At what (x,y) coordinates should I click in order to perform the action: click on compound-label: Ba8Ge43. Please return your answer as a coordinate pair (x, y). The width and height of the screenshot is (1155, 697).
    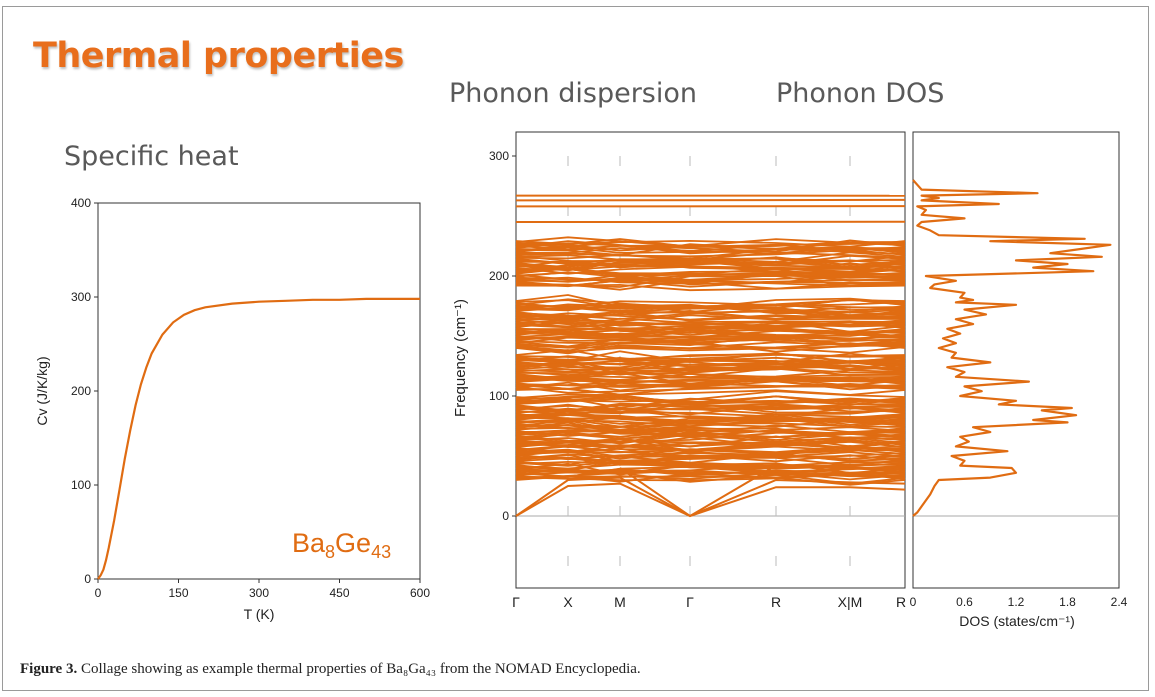
    Looking at the image, I should click on (341, 545).